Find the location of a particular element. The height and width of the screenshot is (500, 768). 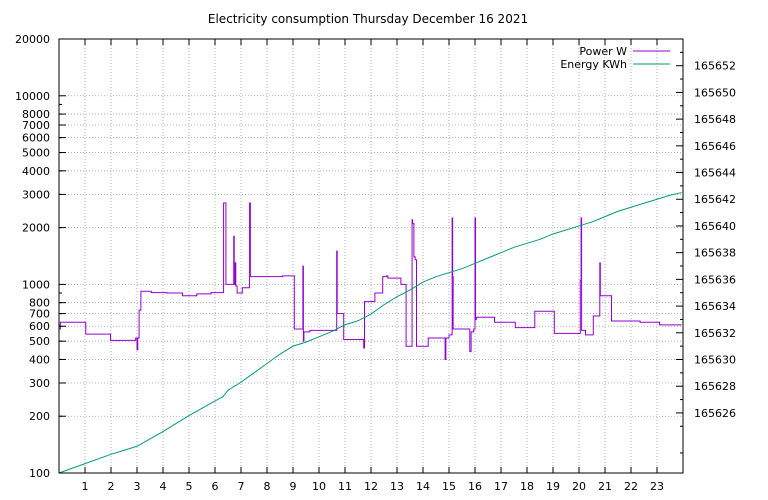

x-tick-label: 11 is located at coordinates (345, 486).